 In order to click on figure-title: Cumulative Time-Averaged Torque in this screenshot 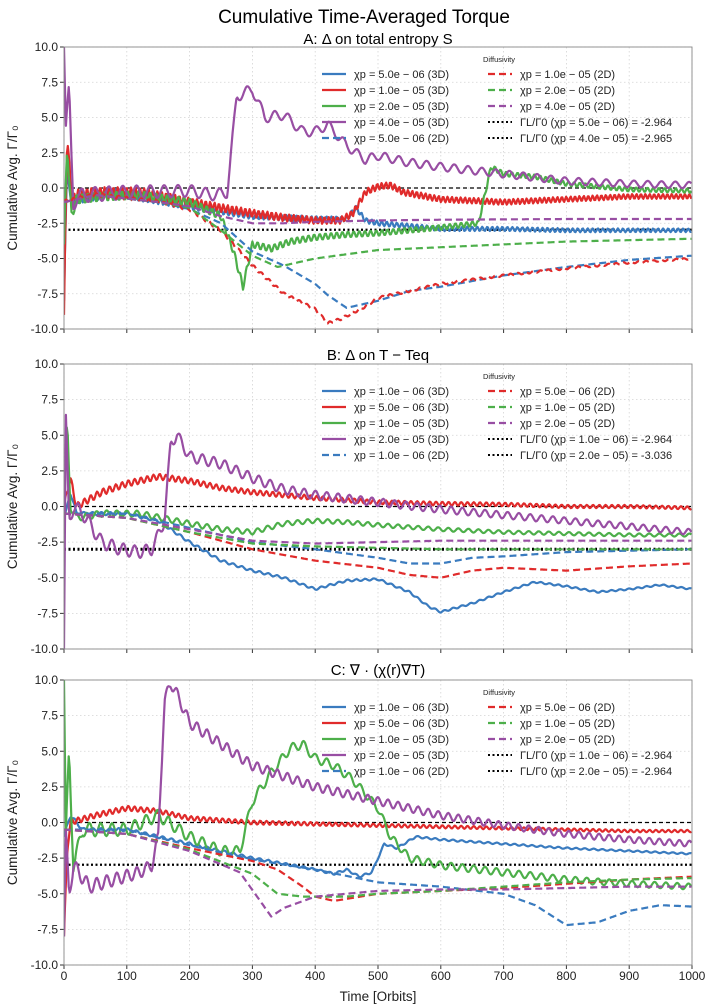, I will do `click(364, 17)`.